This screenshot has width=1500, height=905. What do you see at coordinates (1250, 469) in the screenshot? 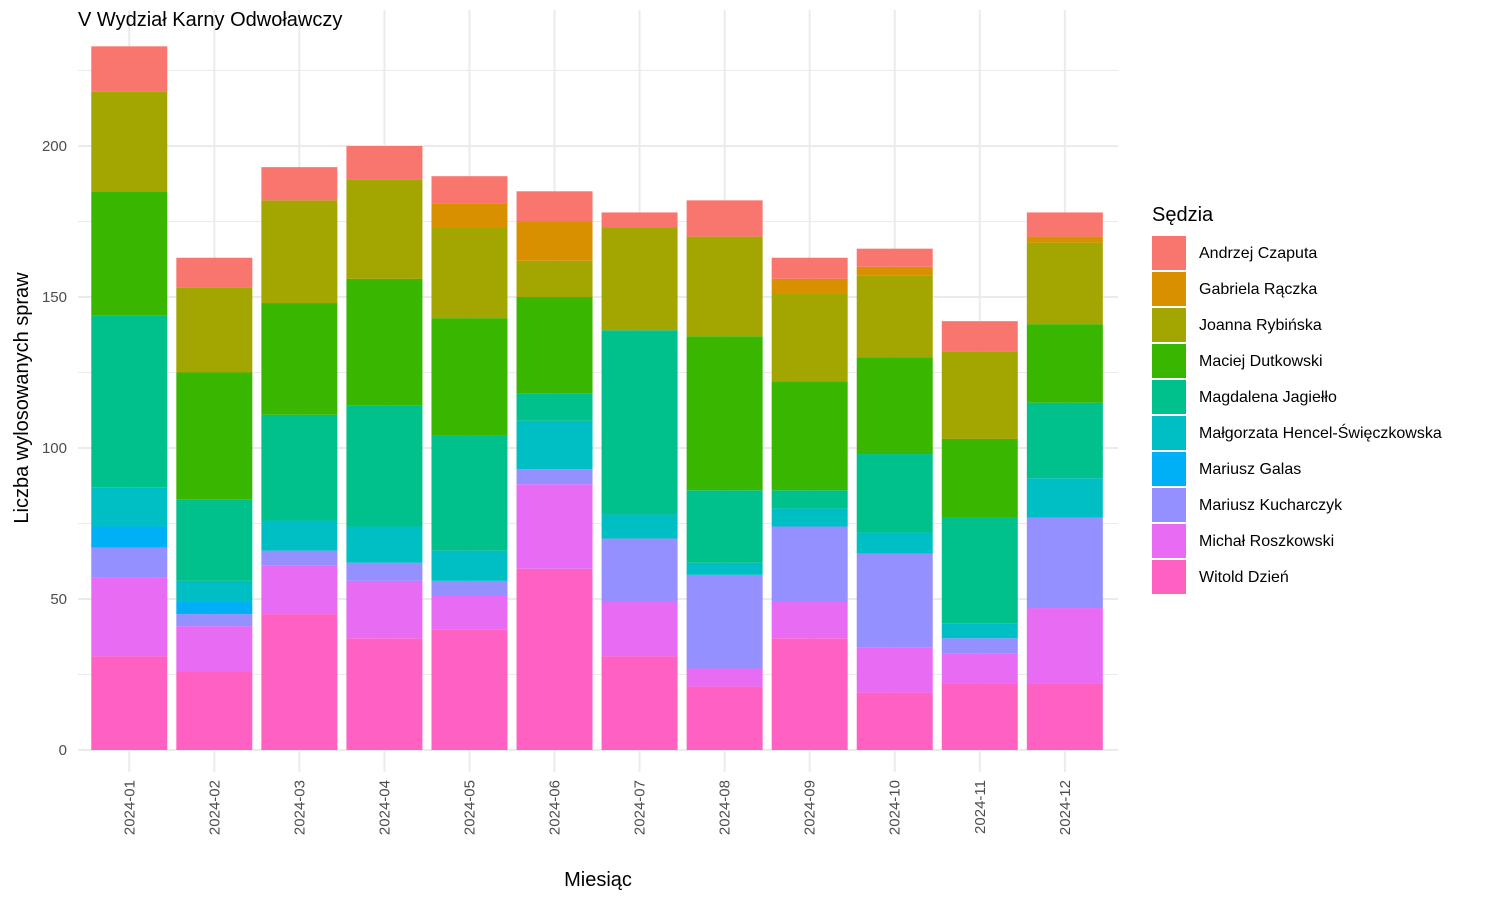
I see `legend-label: Mariusz Galas` at bounding box center [1250, 469].